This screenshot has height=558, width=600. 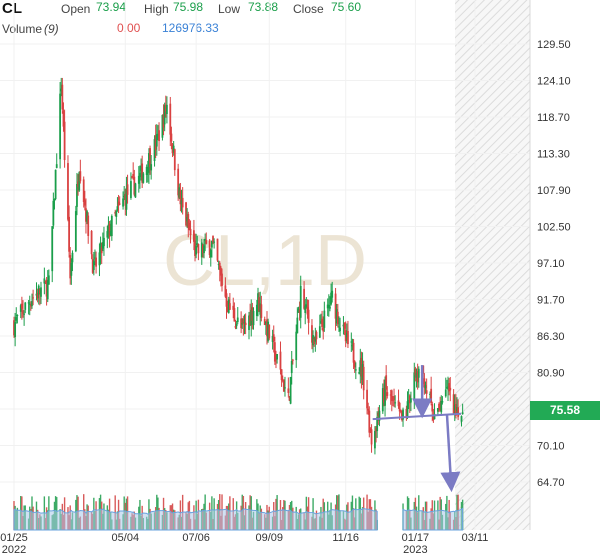 I want to click on y-tick-label: 91.70, so click(x=551, y=301).